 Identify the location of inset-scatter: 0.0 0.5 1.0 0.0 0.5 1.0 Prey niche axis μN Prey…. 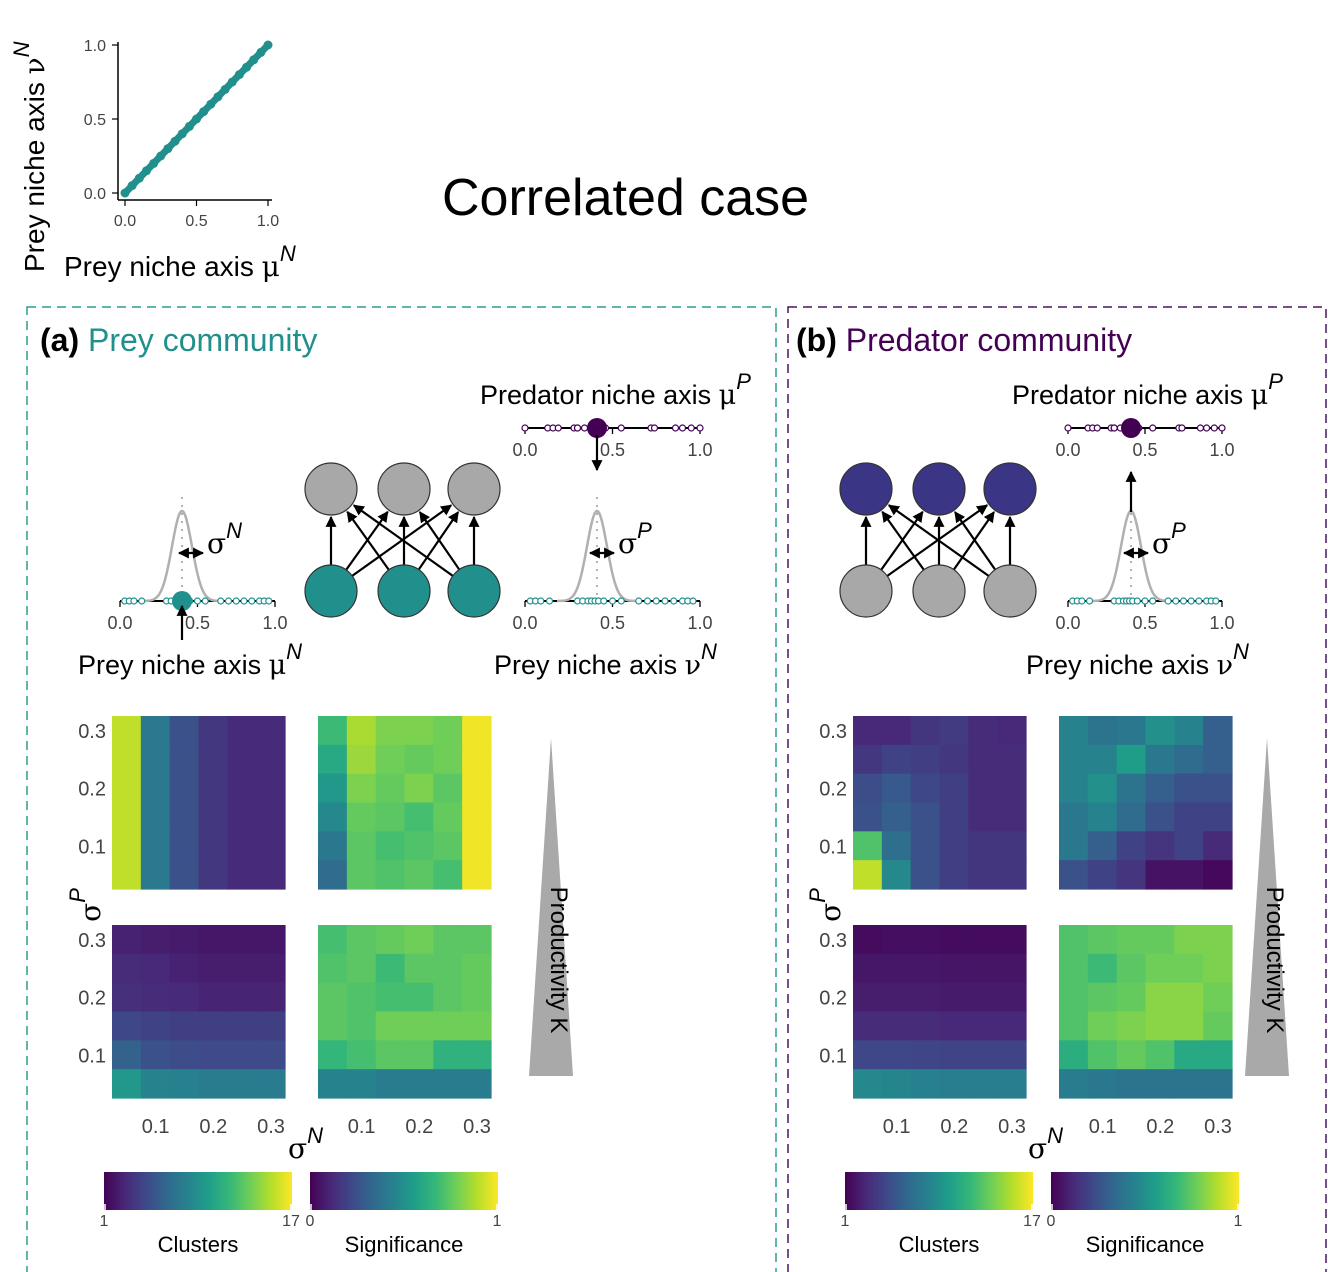
(152, 160).